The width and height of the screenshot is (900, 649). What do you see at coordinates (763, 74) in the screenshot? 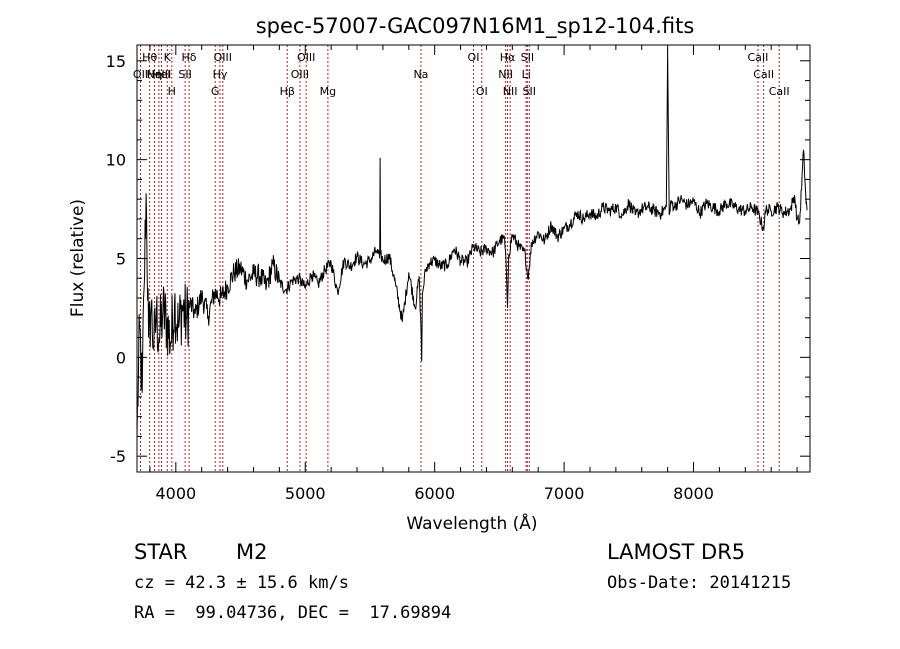
I see `line-label-26: CaII` at bounding box center [763, 74].